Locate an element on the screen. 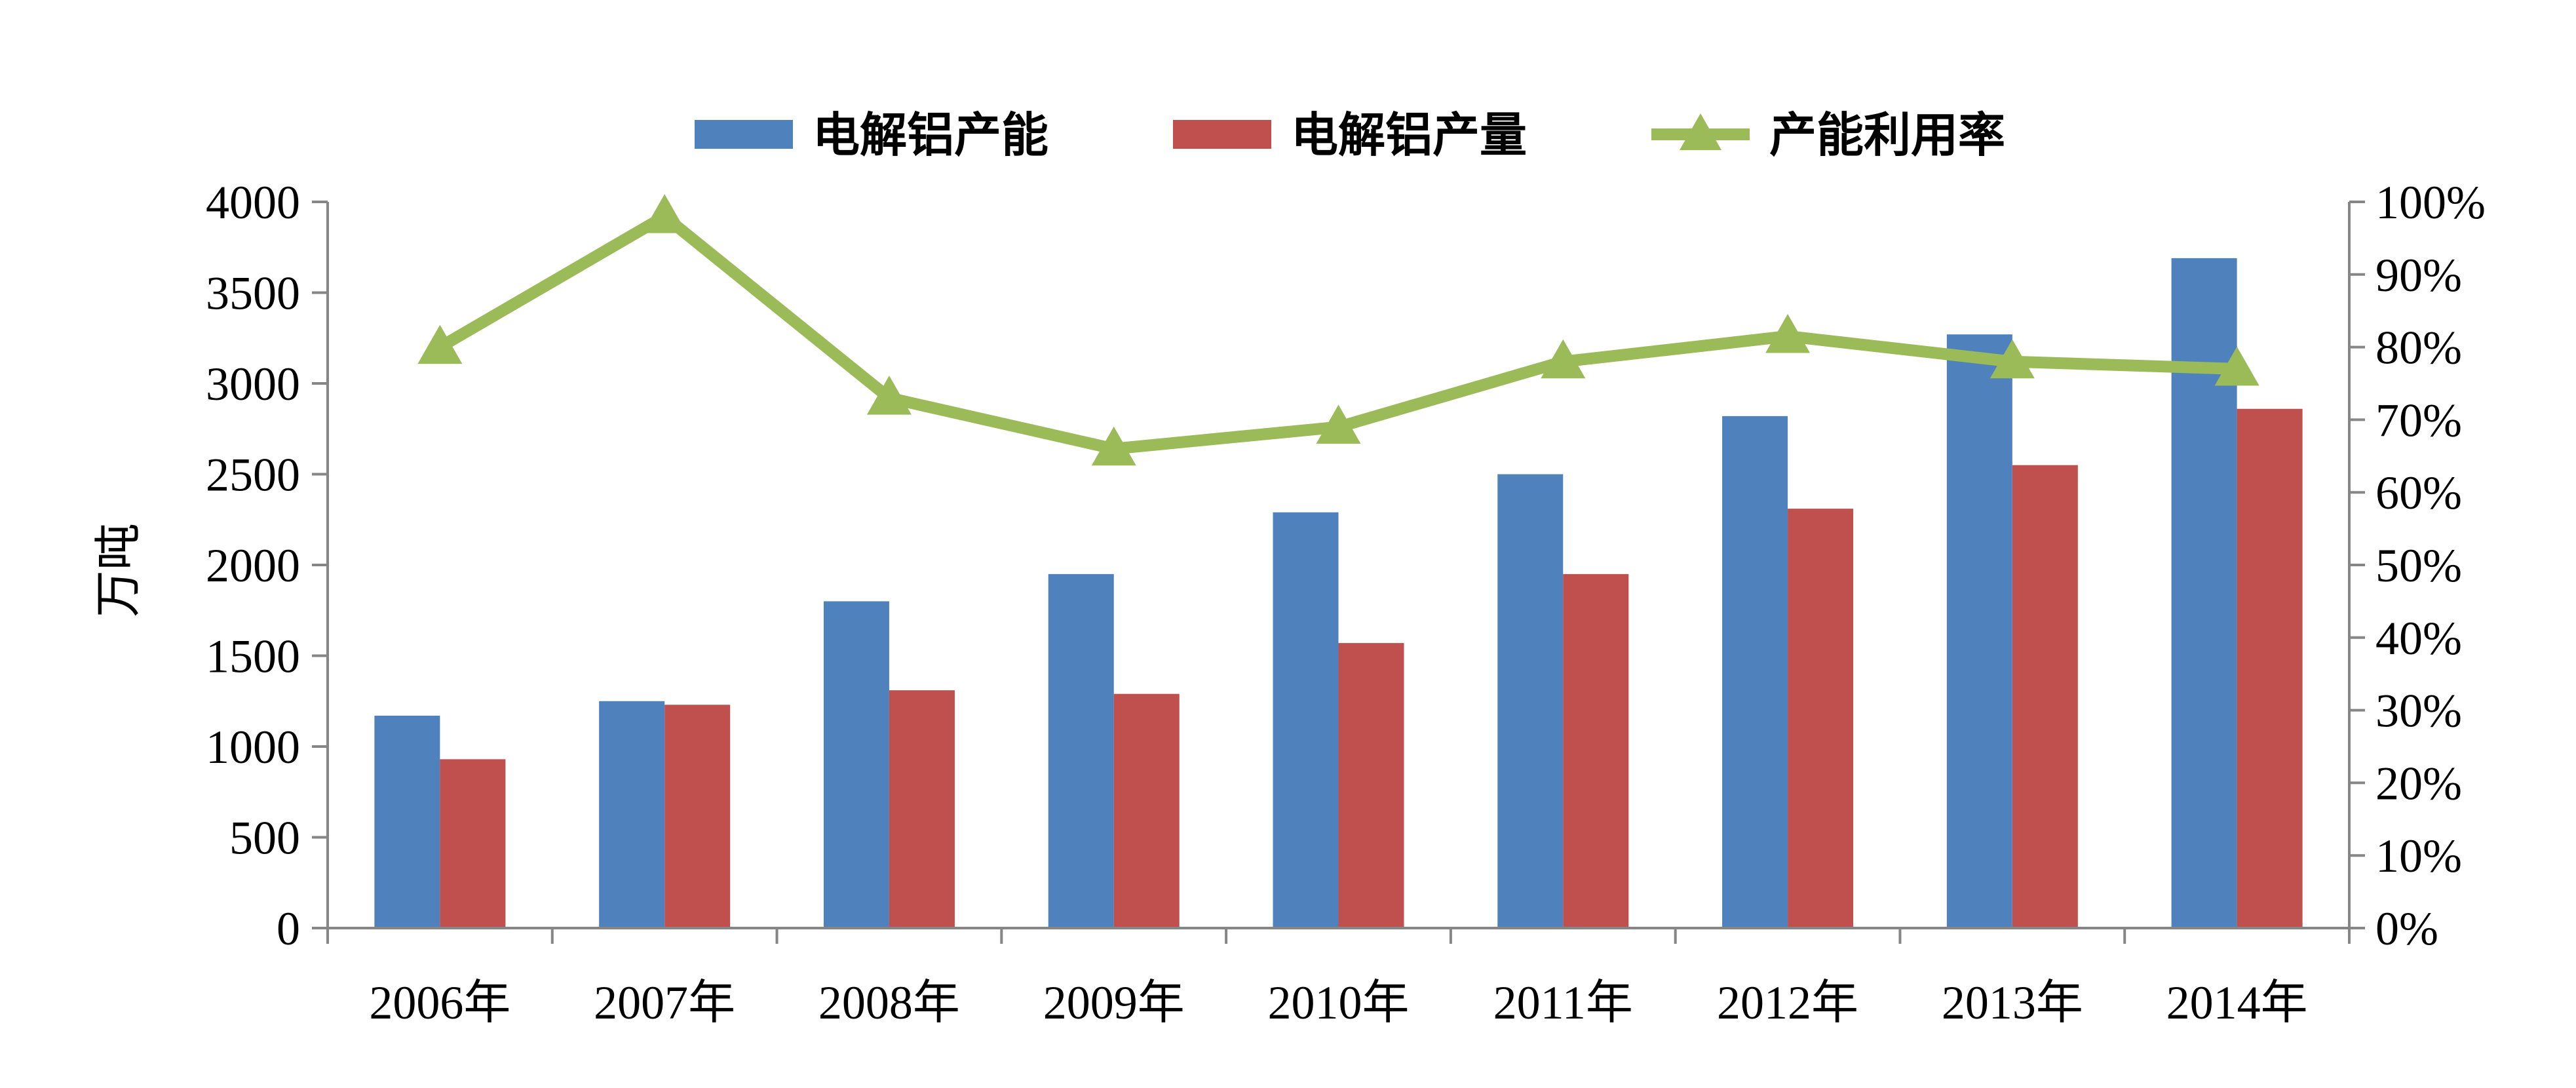 Image resolution: width=2576 pixels, height=1088 pixels. y-axis-title: 万吨 is located at coordinates (117, 570).